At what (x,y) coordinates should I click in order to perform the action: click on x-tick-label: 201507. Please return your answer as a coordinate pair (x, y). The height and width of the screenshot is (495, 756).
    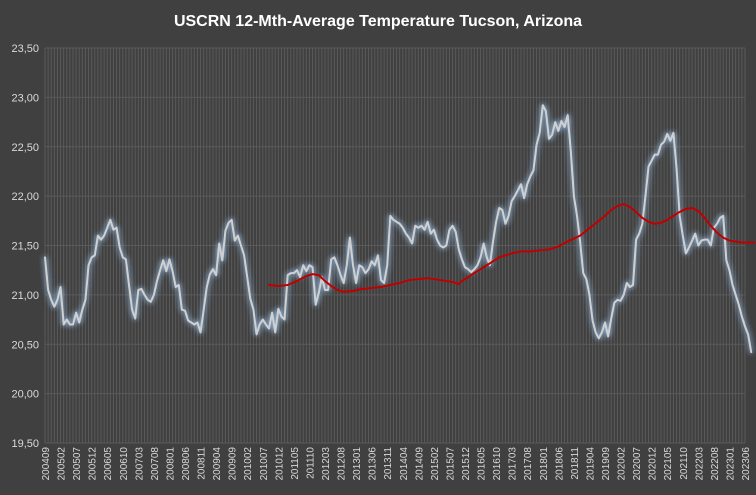
    Looking at the image, I should click on (450, 464).